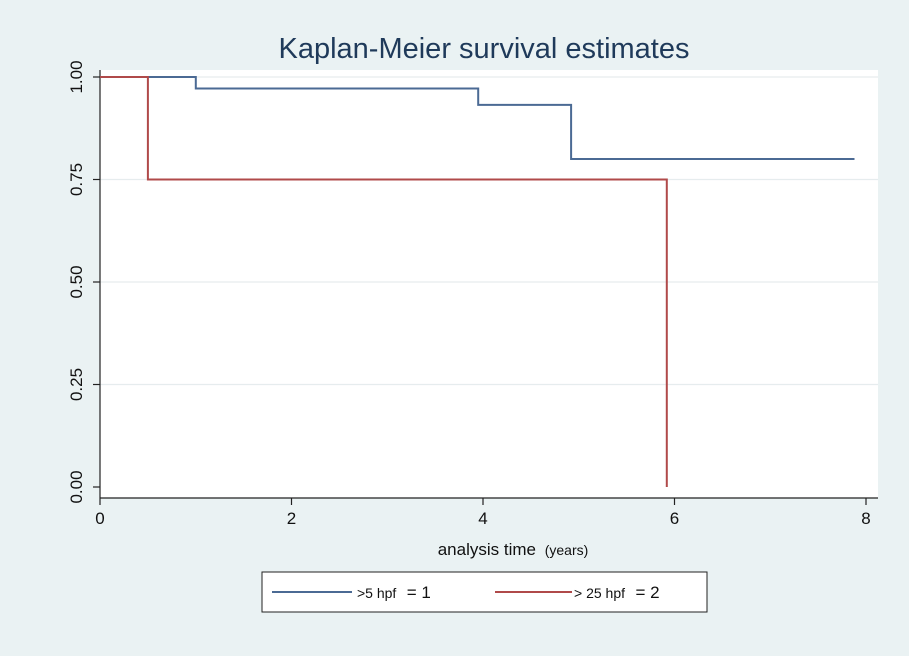  What do you see at coordinates (484, 49) in the screenshot?
I see `chart-title: Kaplan-Meier survival estimates` at bounding box center [484, 49].